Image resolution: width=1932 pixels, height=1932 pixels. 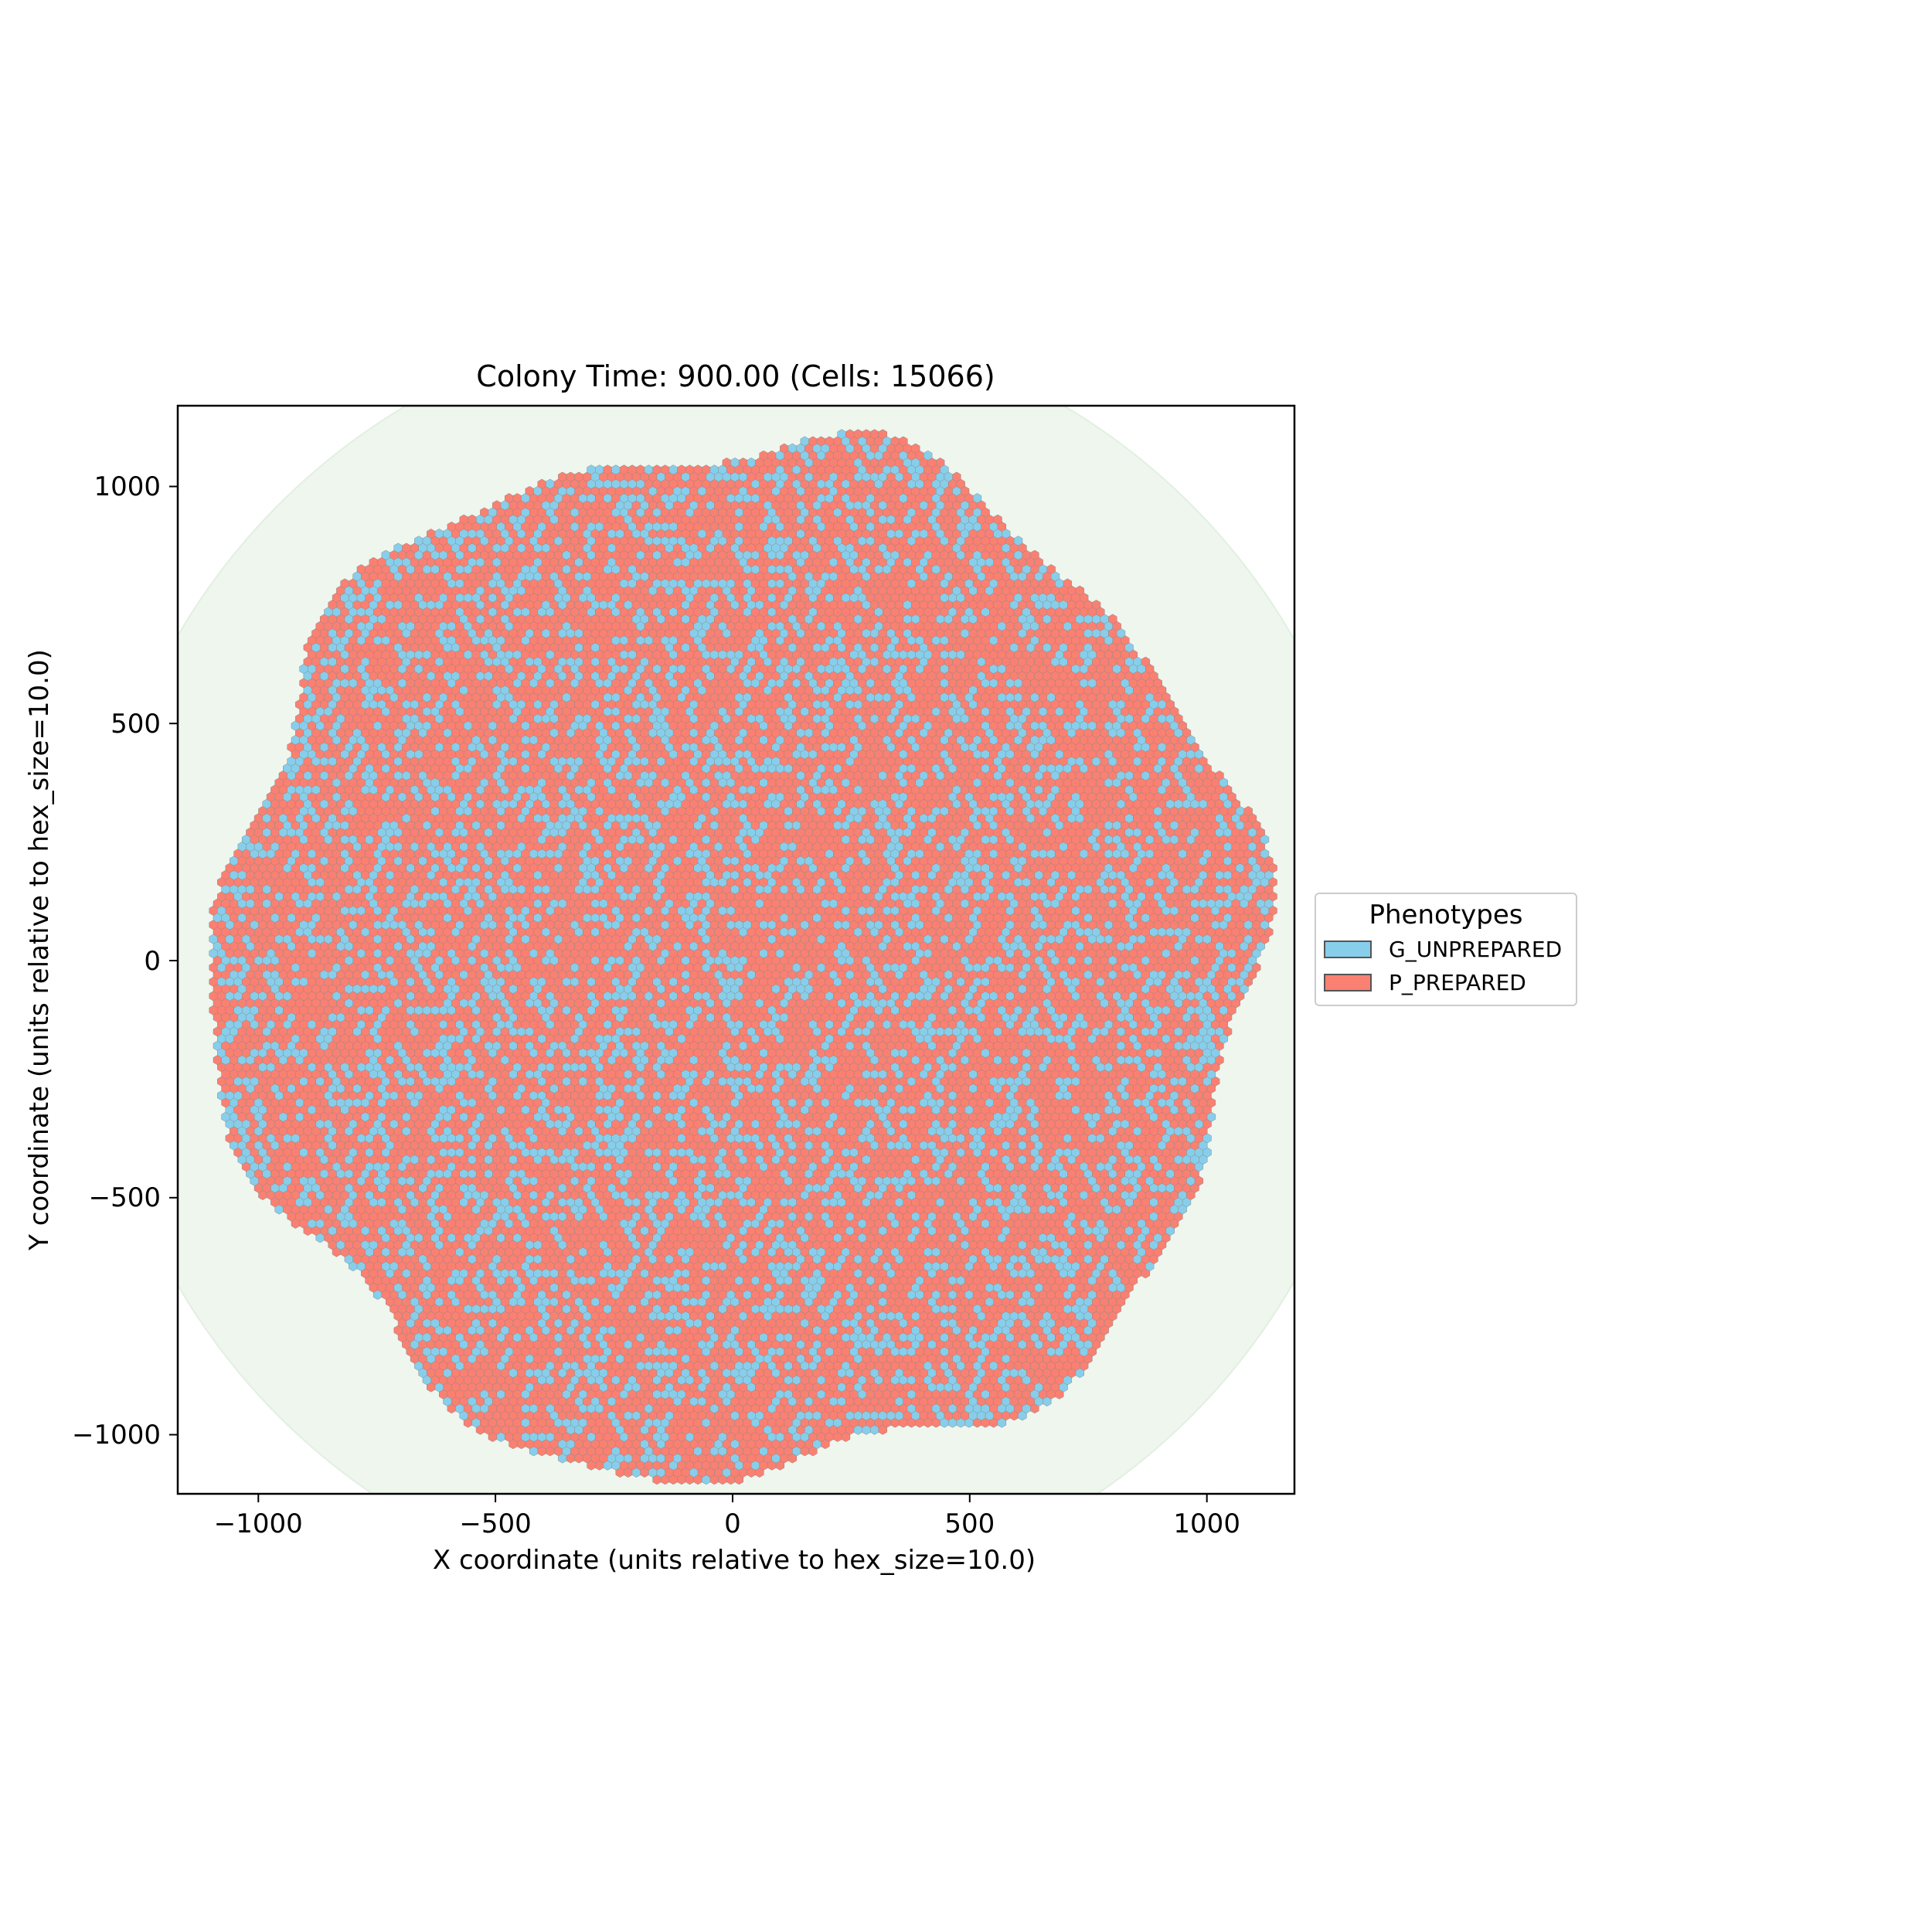 What do you see at coordinates (735, 376) in the screenshot?
I see `chart-title: Colony Time: 900.00 (Cells: 15066)` at bounding box center [735, 376].